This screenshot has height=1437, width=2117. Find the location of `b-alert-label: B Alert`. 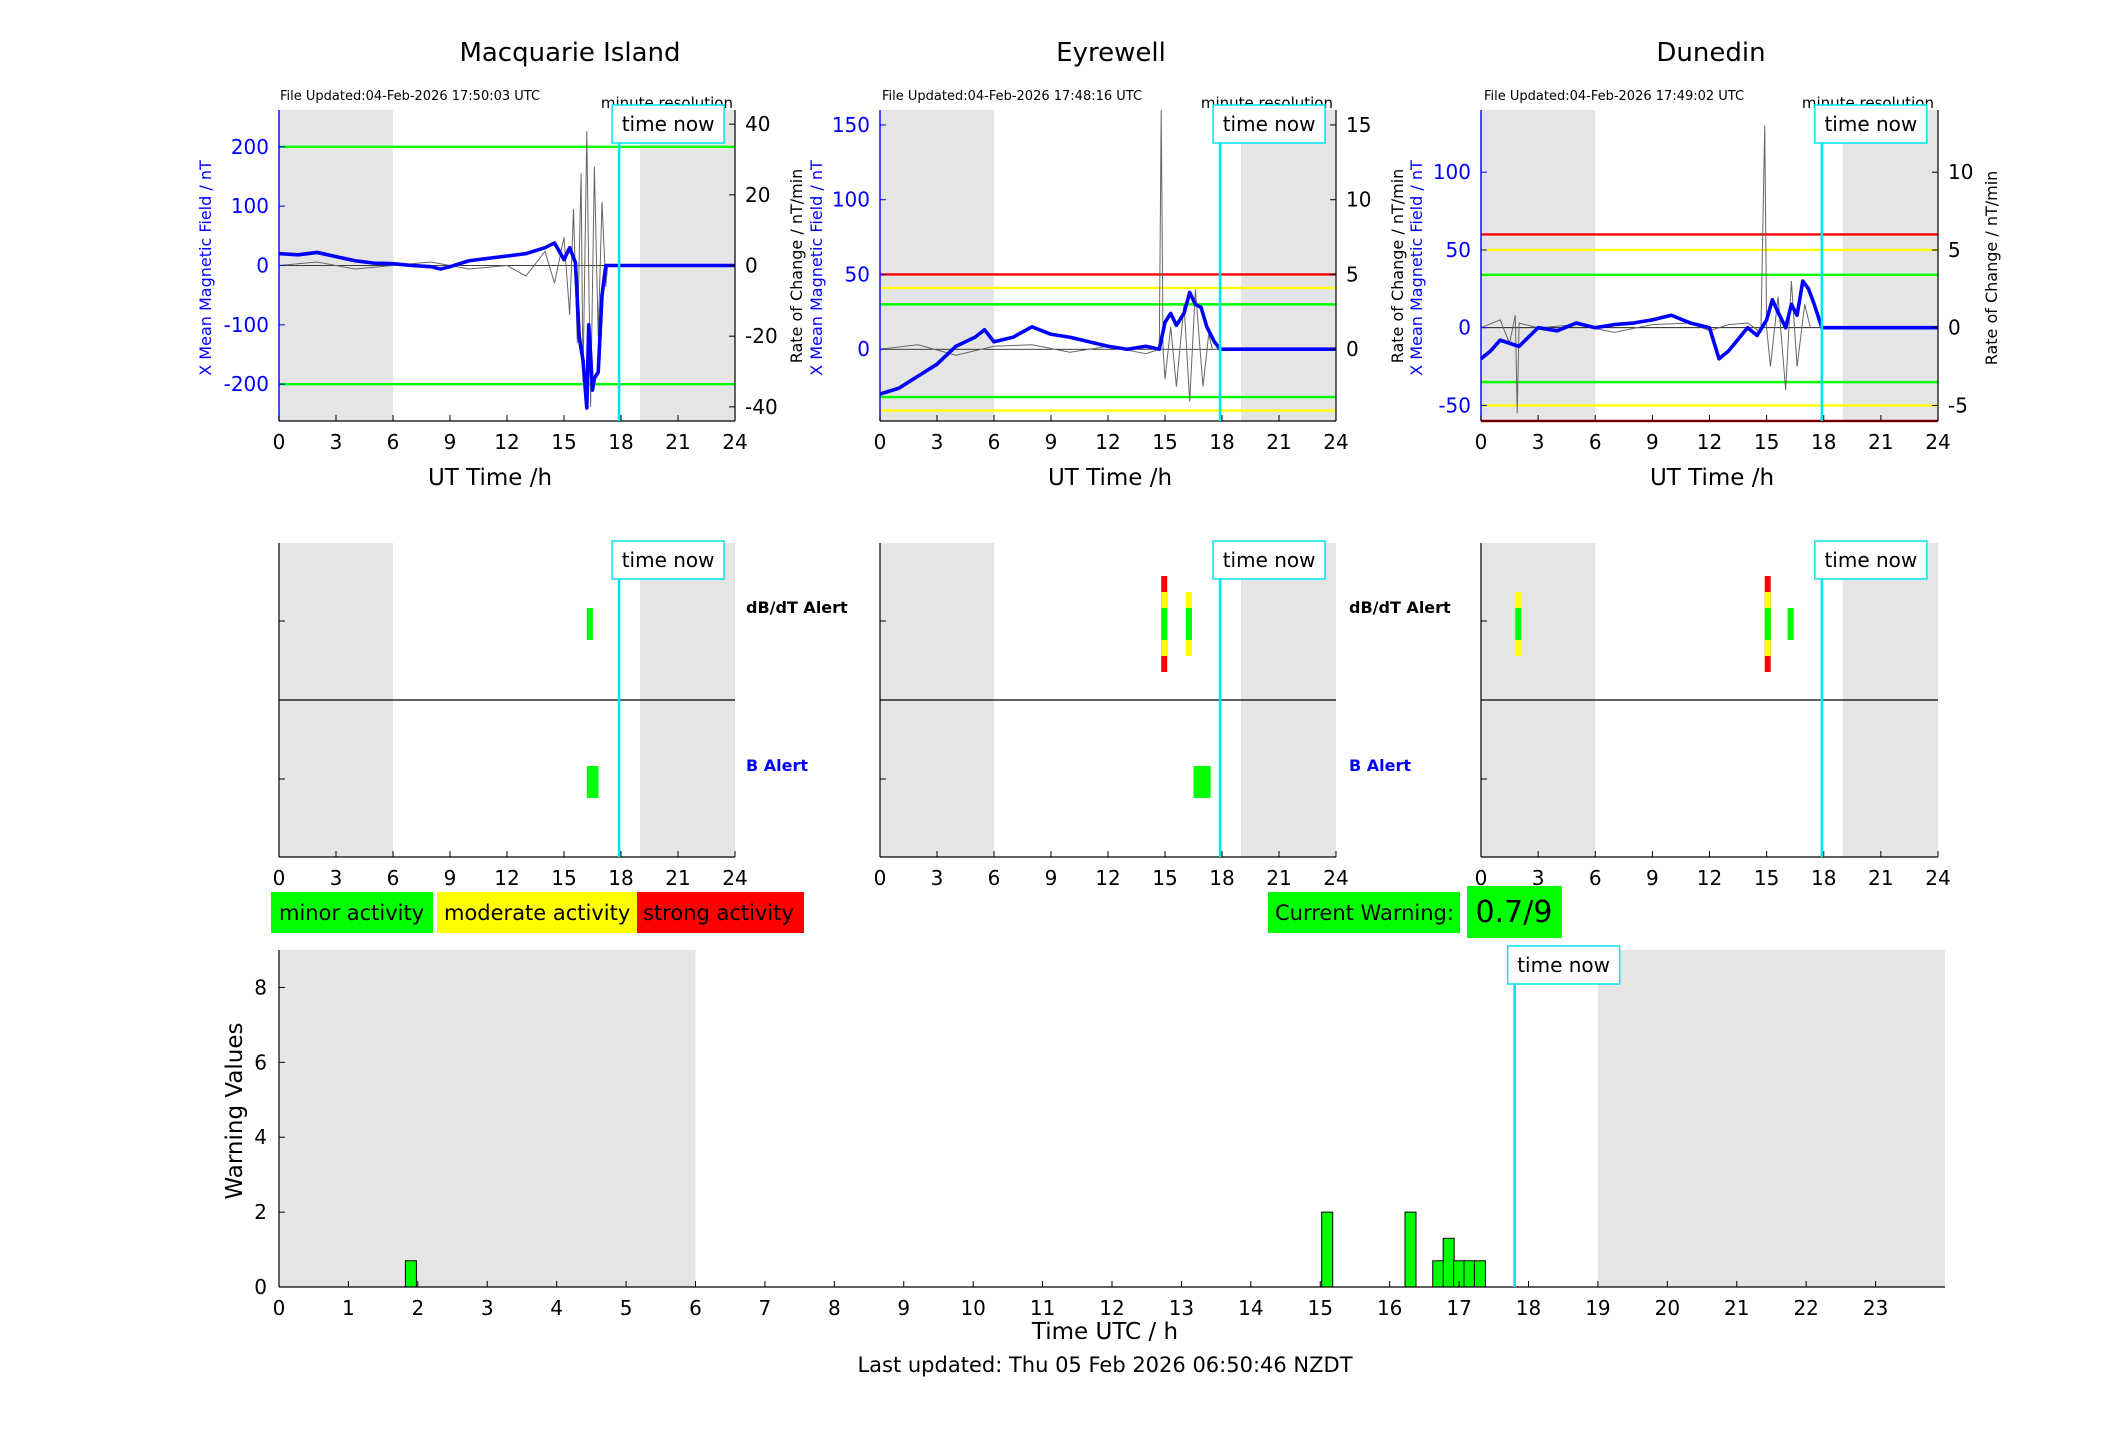

b-alert-label: B Alert is located at coordinates (777, 765).